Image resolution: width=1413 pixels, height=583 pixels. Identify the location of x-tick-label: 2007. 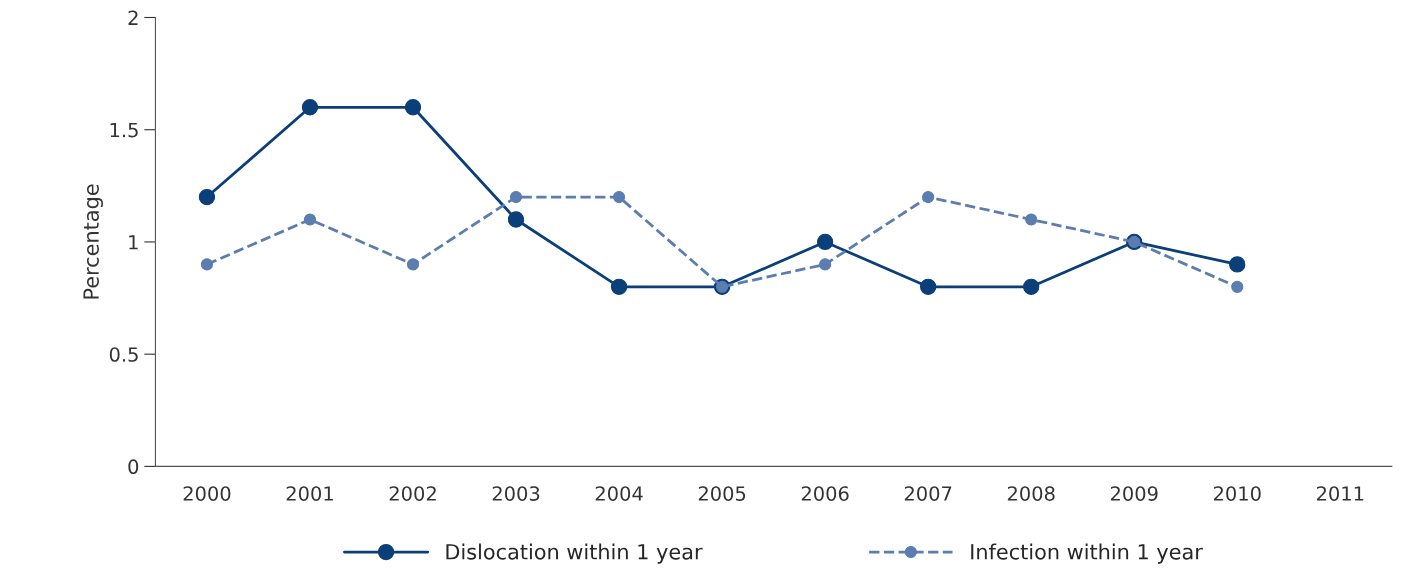
(928, 493).